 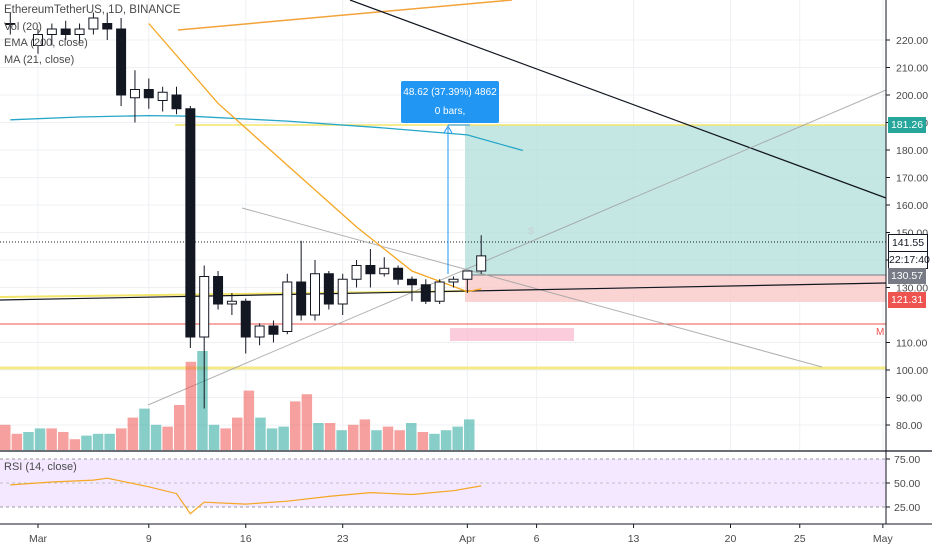 I want to click on time-axis: Mar 9 16 23 Apr 6 13 20 25 May, so click(x=461, y=534).